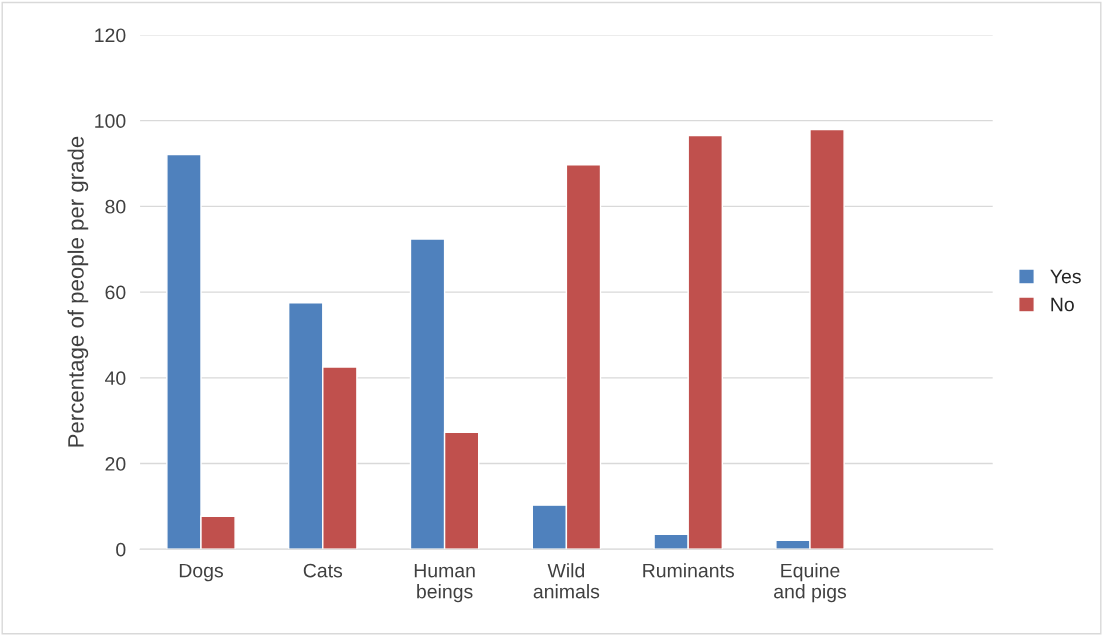 This screenshot has width=1103, height=635. I want to click on y-tick-label: 40, so click(115, 378).